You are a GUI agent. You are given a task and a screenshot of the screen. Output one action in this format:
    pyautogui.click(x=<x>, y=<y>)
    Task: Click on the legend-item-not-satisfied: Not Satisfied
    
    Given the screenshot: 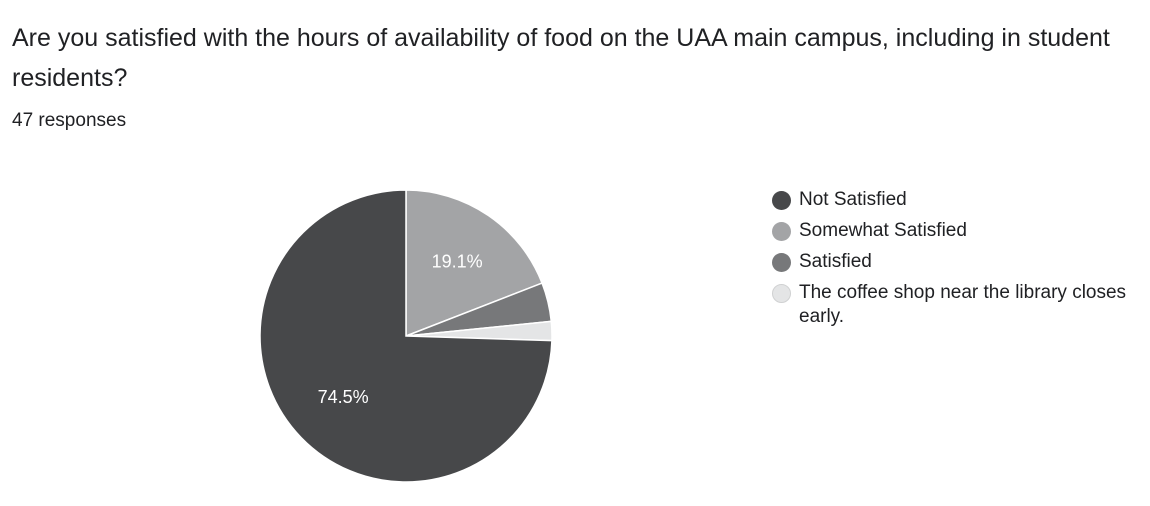 What is the action you would take?
    pyautogui.click(x=959, y=200)
    